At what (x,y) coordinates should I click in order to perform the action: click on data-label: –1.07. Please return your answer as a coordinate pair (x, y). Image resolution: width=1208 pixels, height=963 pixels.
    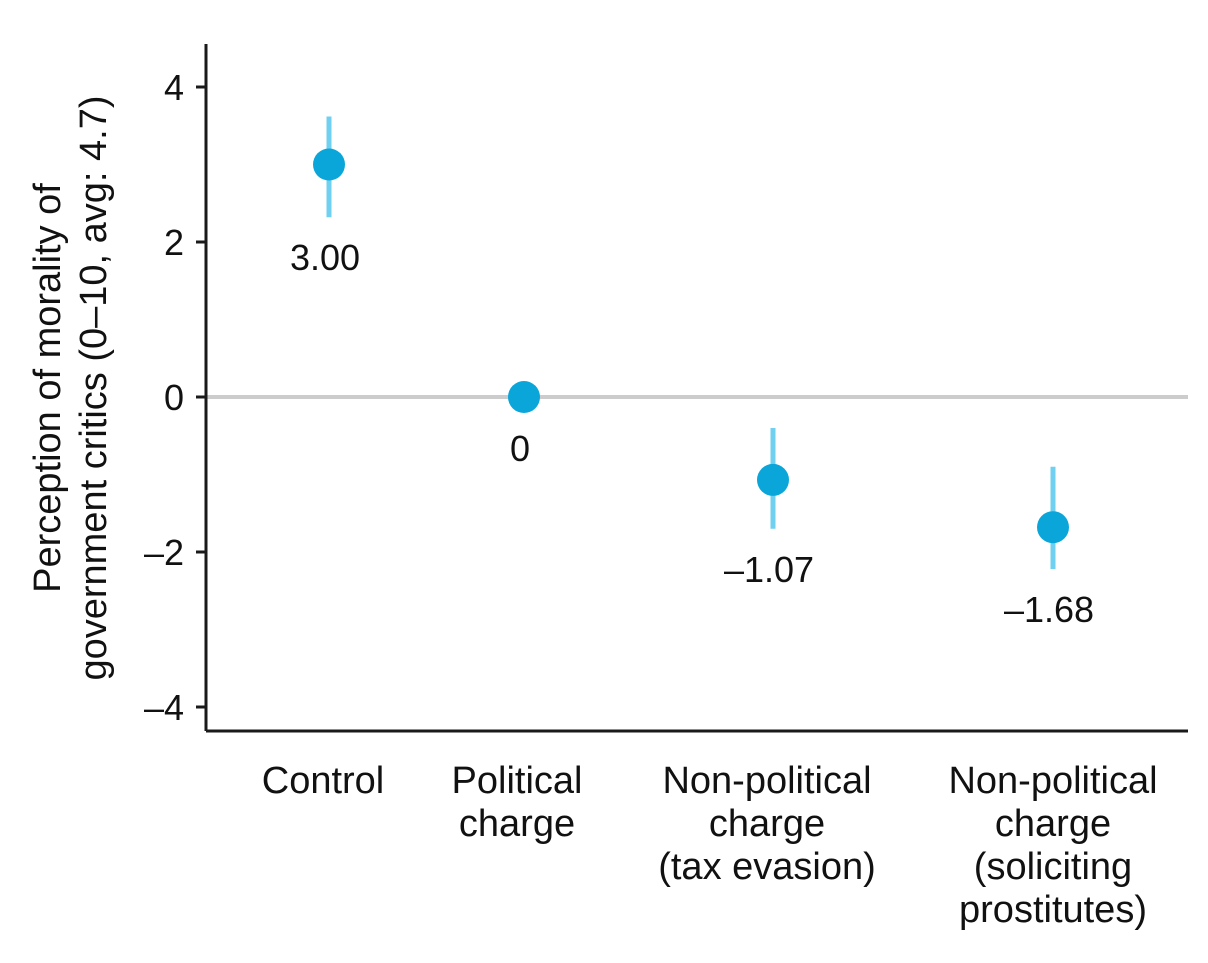
    Looking at the image, I should click on (769, 569).